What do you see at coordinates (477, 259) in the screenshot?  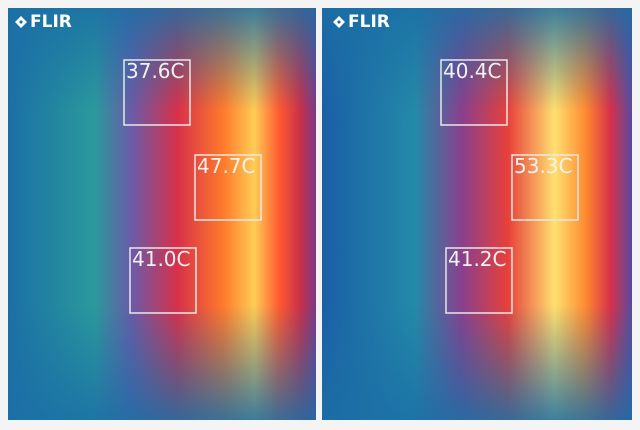 I see `reading-label: 41.2C` at bounding box center [477, 259].